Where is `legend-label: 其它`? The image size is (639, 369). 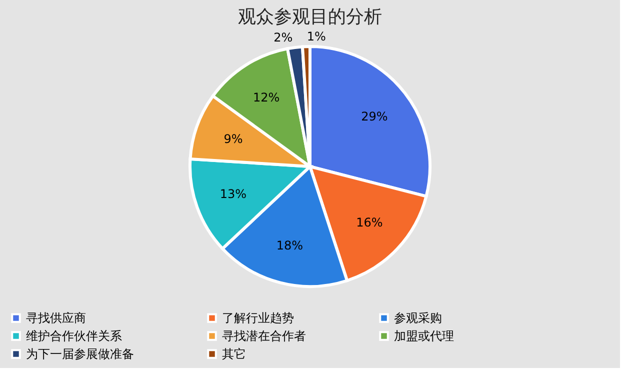
legend-label: 其它 is located at coordinates (234, 354).